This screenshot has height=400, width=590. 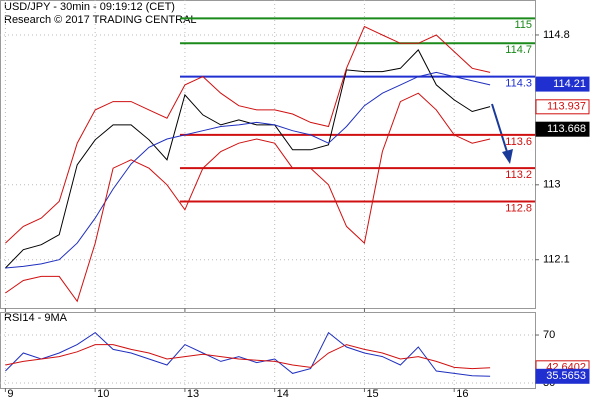 I want to click on price-tag-label: 35.5653, so click(x=566, y=376).